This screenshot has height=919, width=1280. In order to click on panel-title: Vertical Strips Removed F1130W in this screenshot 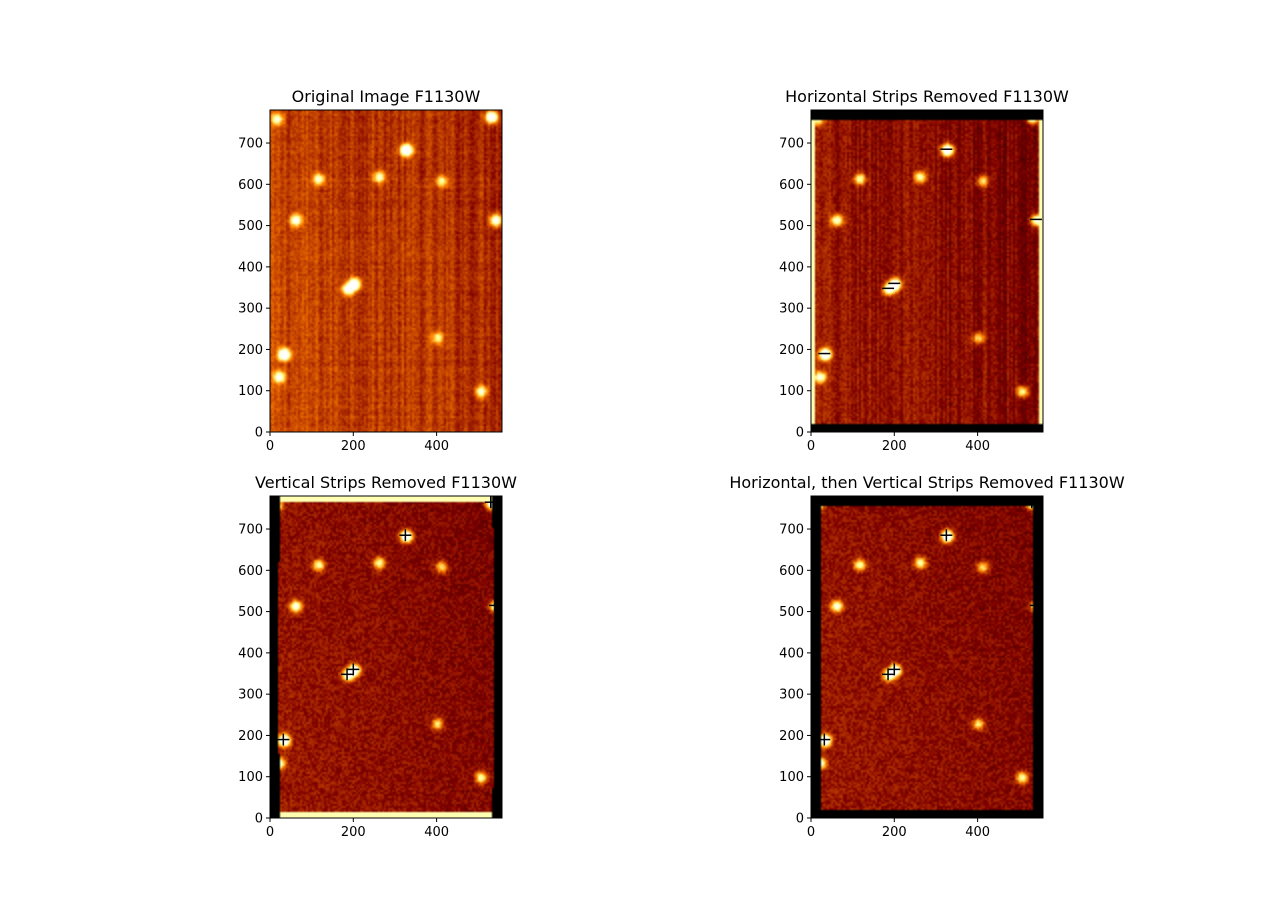, I will do `click(386, 482)`.